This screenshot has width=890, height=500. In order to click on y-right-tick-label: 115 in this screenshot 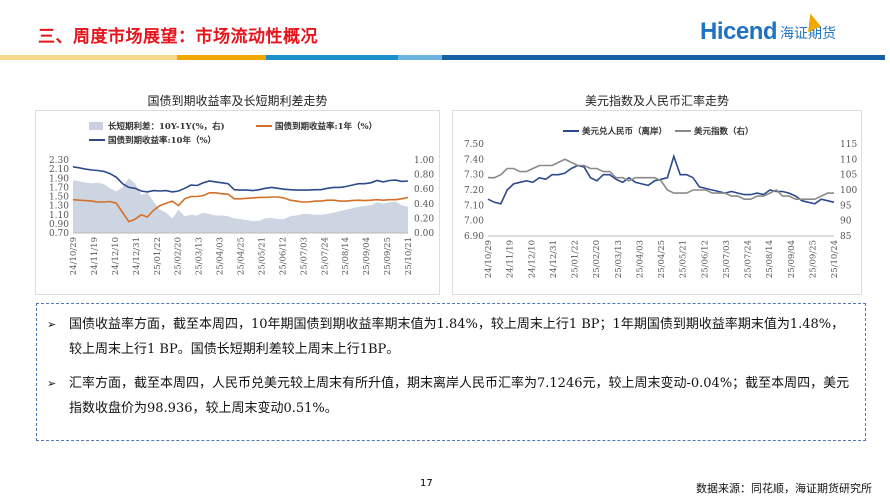, I will do `click(848, 145)`.